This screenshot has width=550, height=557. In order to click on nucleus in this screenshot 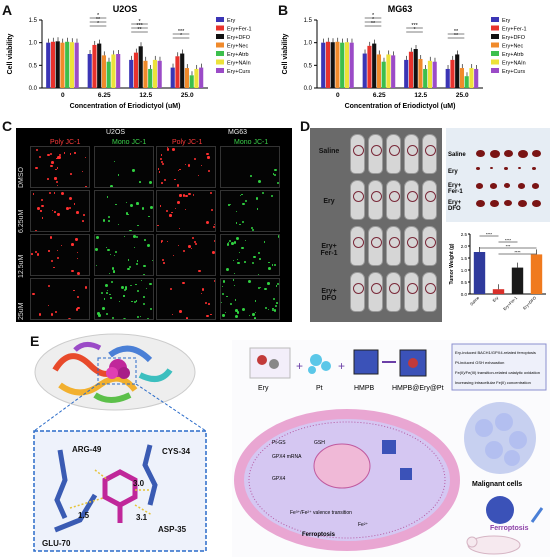, I will do `click(342, 466)`.